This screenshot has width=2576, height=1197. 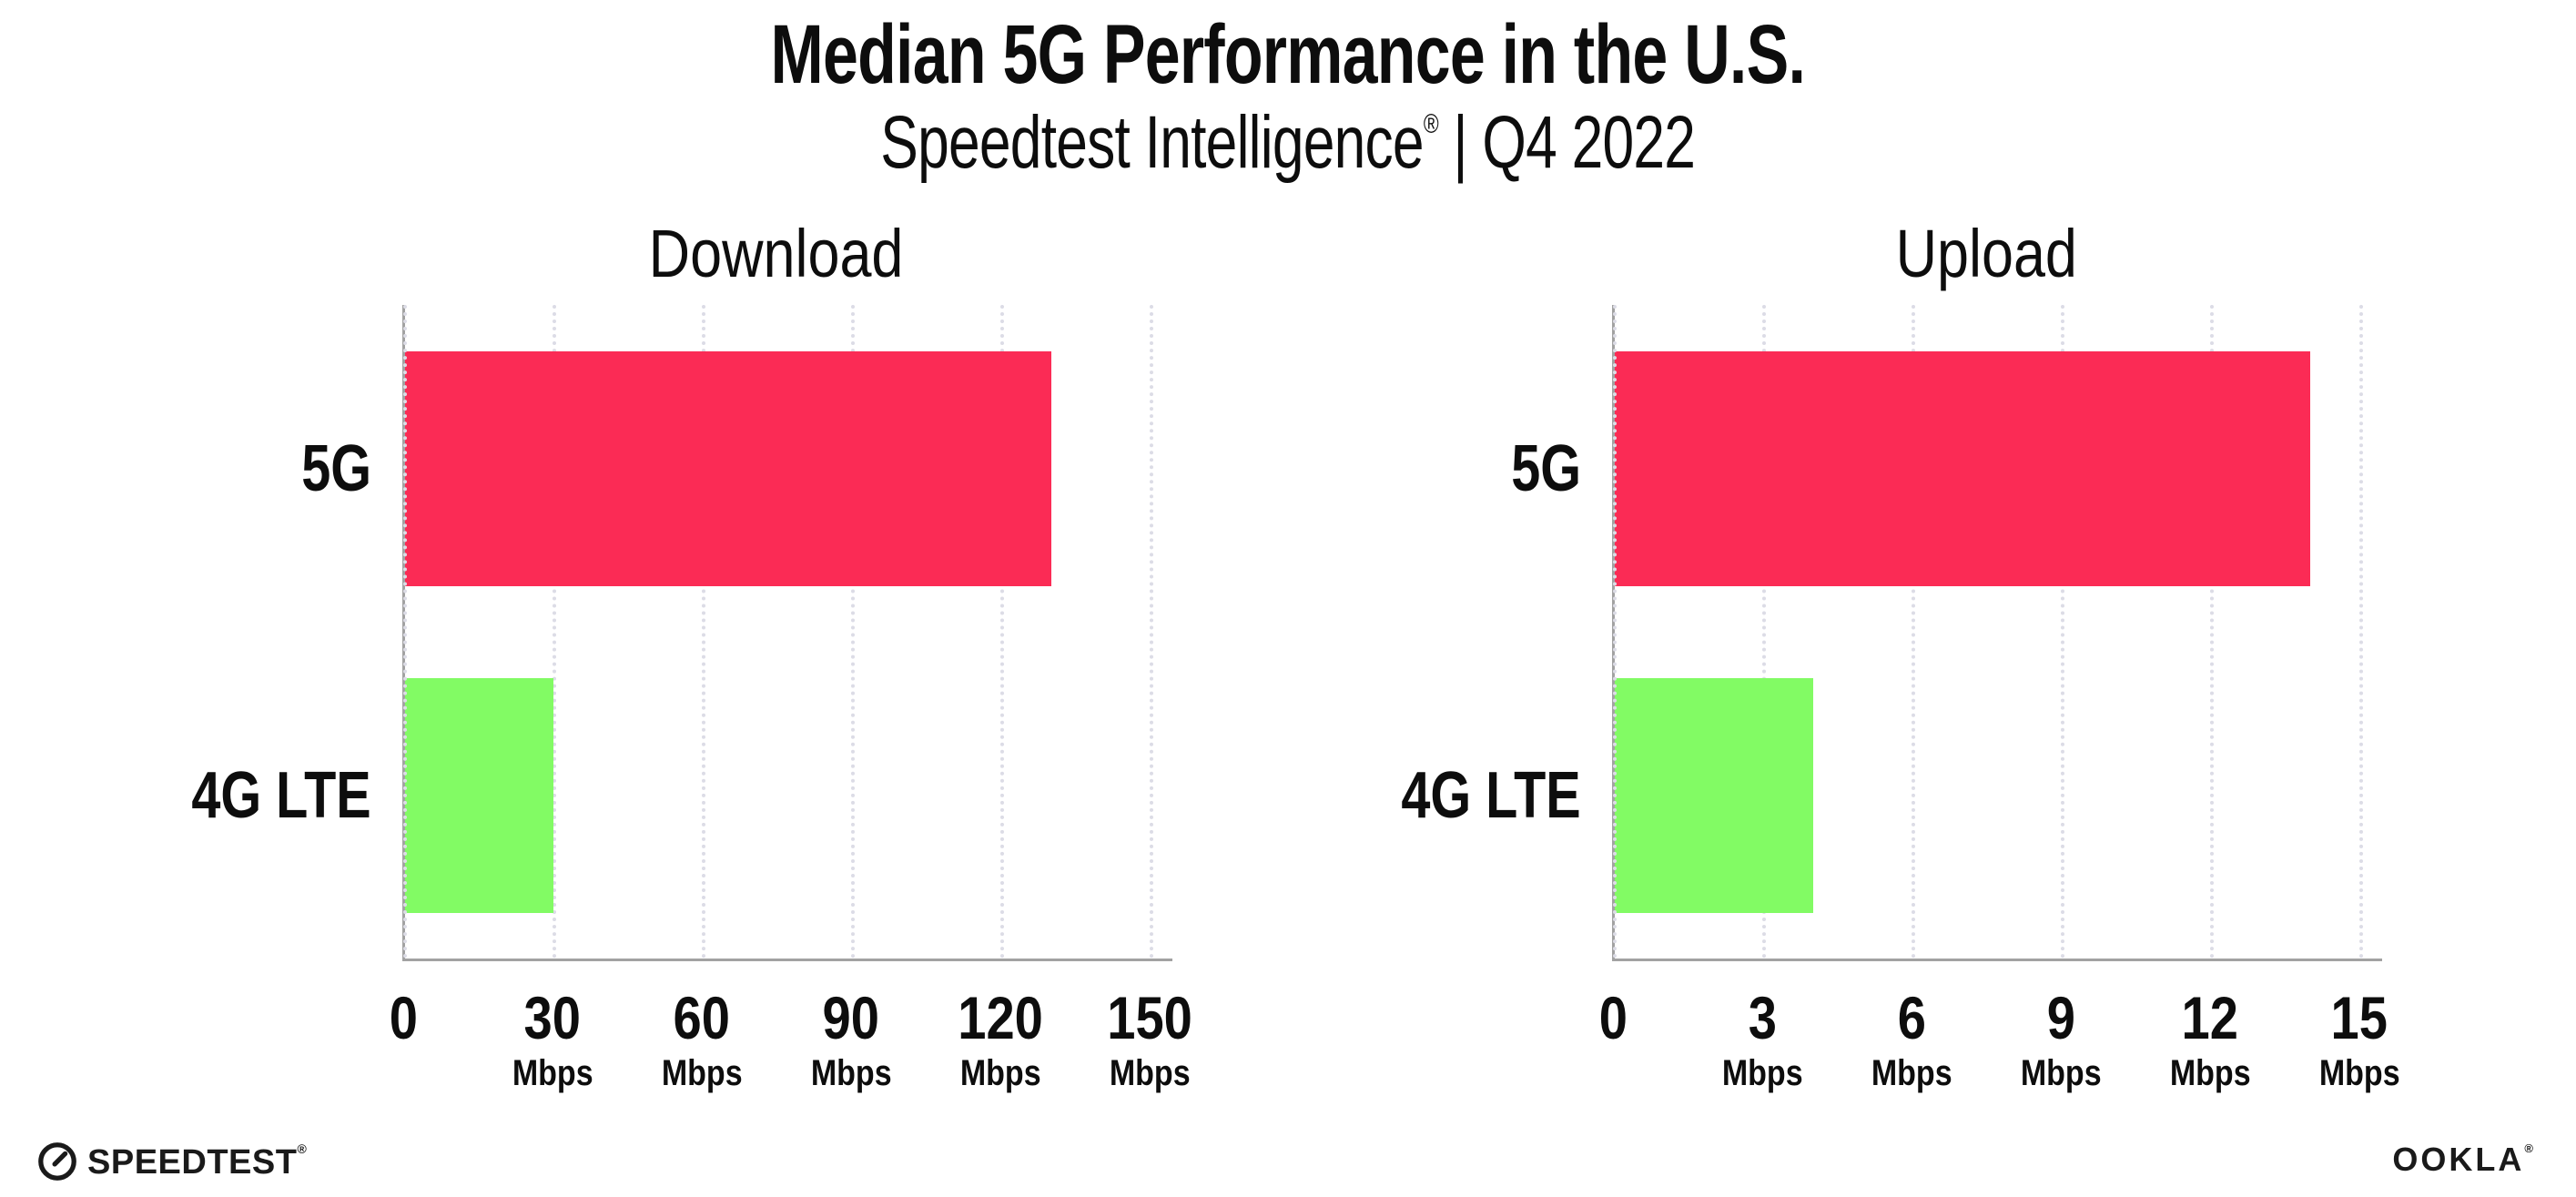 What do you see at coordinates (2530, 1148) in the screenshot?
I see `ookla-registered-mark: ®` at bounding box center [2530, 1148].